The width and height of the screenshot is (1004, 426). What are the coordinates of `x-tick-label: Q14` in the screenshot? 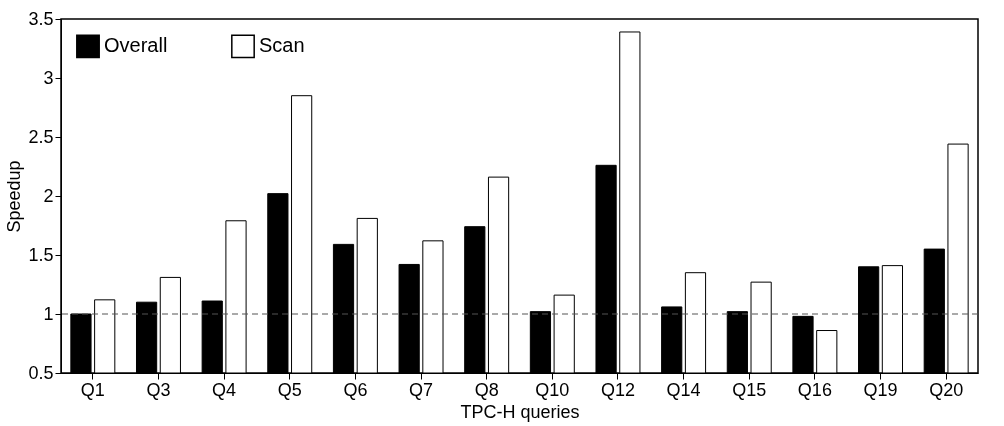 It's located at (683, 389).